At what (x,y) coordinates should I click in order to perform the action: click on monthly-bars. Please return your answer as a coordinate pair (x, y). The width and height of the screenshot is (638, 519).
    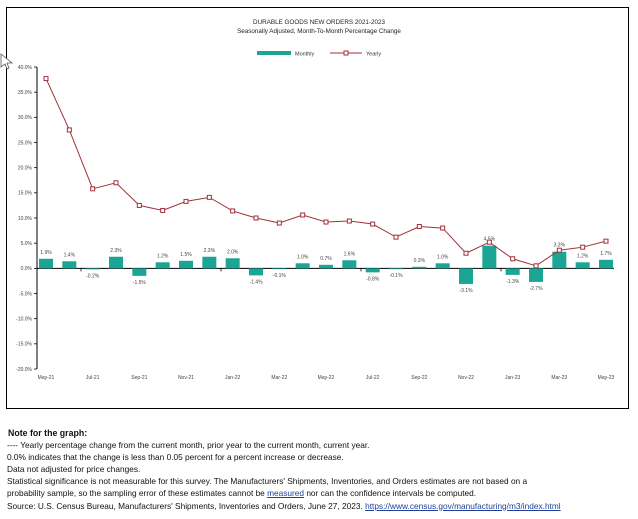
    Looking at the image, I should click on (326, 264).